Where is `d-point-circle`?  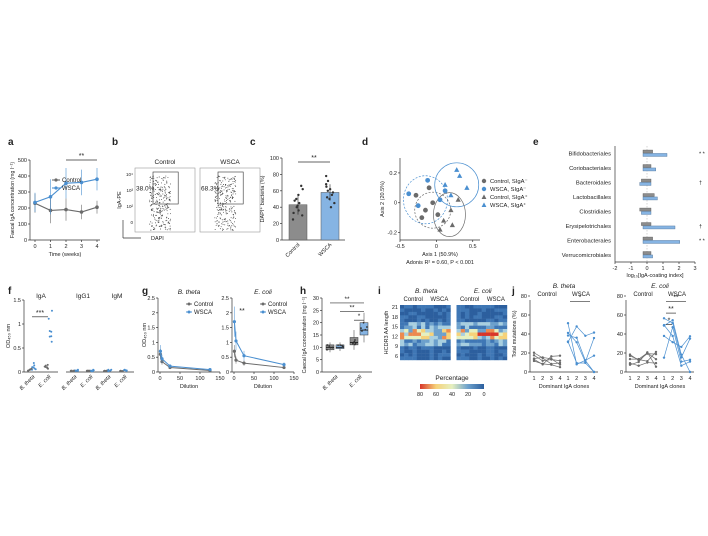
d-point-circle is located at coordinates (428, 180).